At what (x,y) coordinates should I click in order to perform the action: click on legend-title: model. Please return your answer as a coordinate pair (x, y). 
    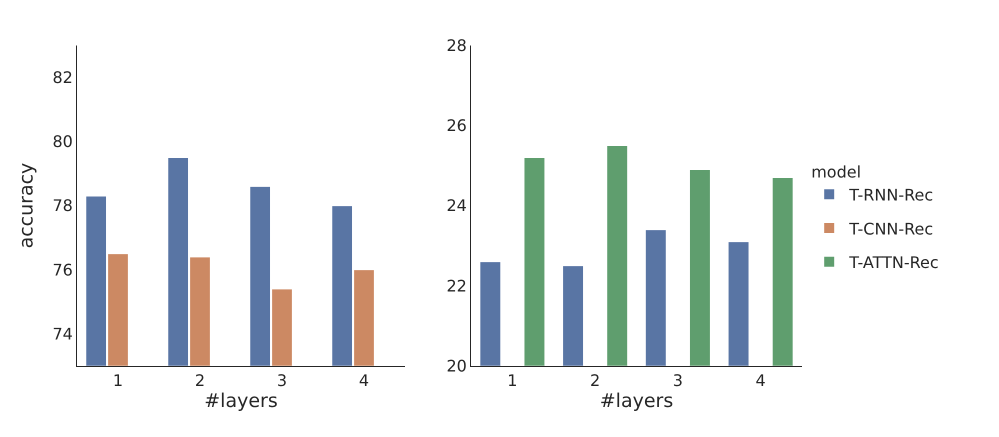
    Looking at the image, I should click on (836, 172).